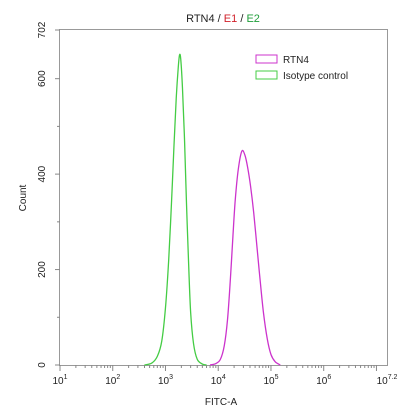  What do you see at coordinates (42, 78) in the screenshot?
I see `y-tick-label: 600` at bounding box center [42, 78].